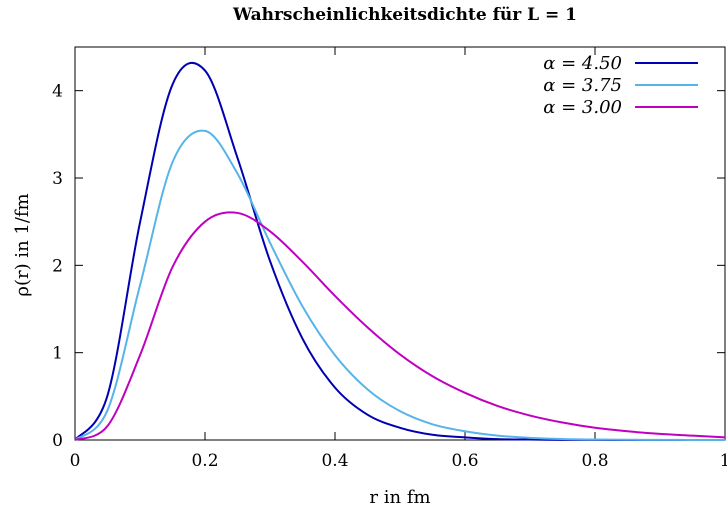  What do you see at coordinates (22, 244) in the screenshot?
I see `y-axis-label: ρ(r) in 1/fm` at bounding box center [22, 244].